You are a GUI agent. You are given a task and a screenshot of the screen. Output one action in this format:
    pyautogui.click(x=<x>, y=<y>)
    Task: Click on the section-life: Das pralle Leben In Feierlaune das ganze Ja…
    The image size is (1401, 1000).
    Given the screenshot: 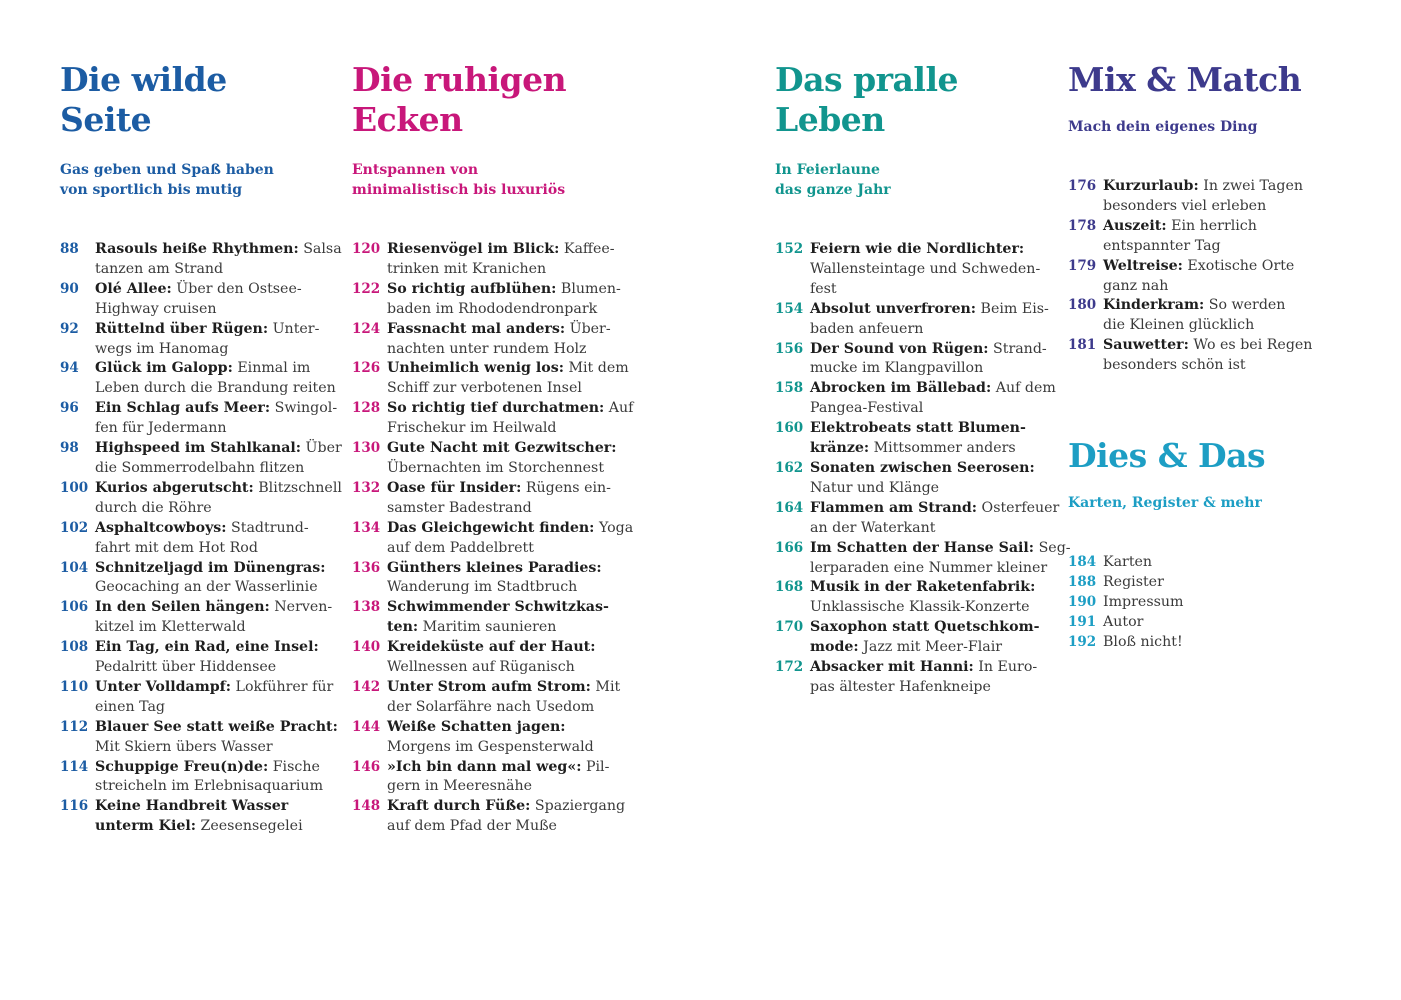 What is the action you would take?
    pyautogui.click(x=923, y=379)
    